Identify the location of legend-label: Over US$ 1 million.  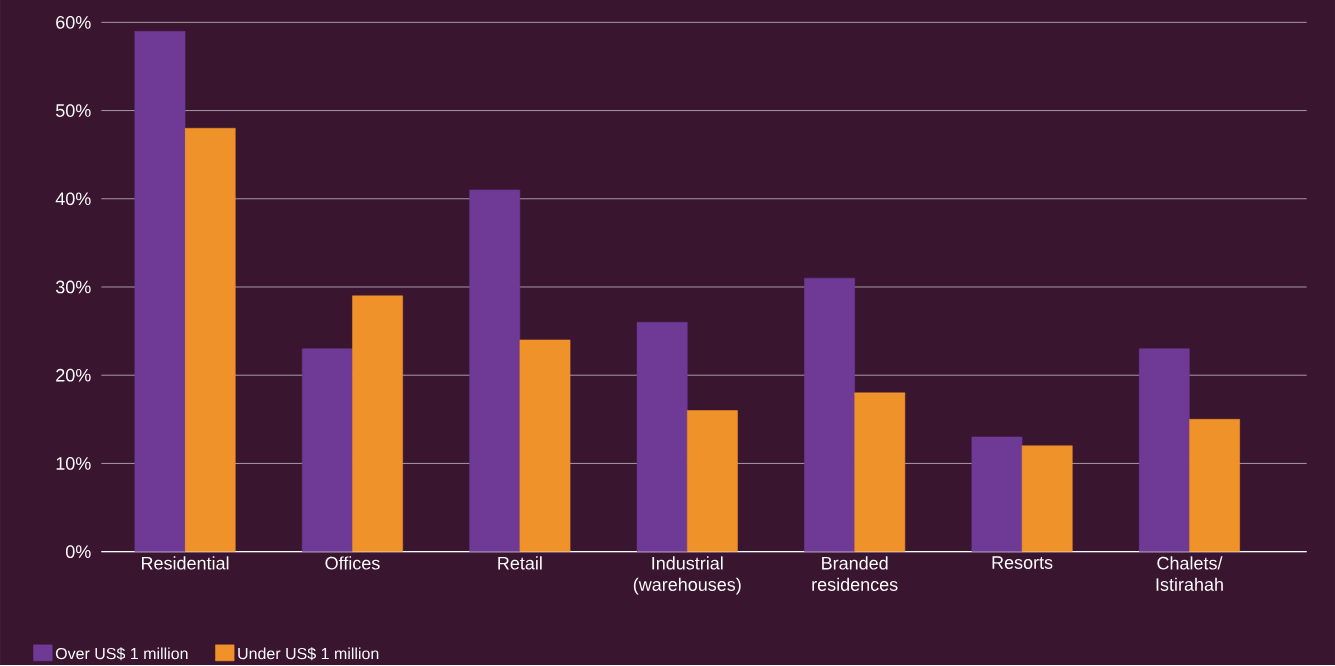
(121, 653).